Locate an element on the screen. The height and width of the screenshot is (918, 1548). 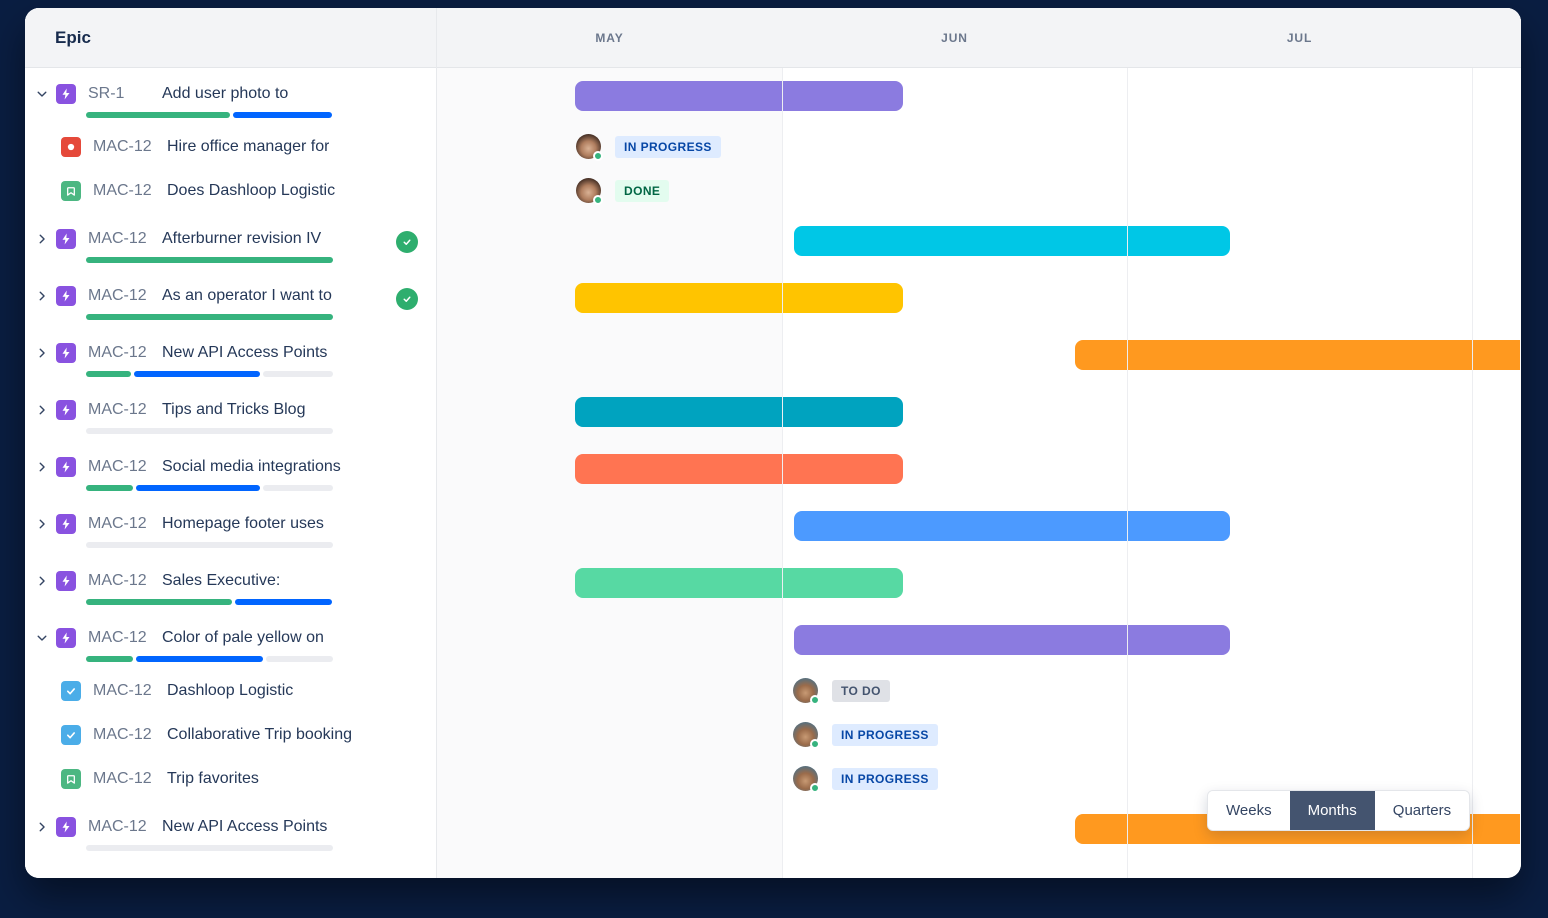
epic-row: SR-1 Add user photo to is located at coordinates (230, 96).